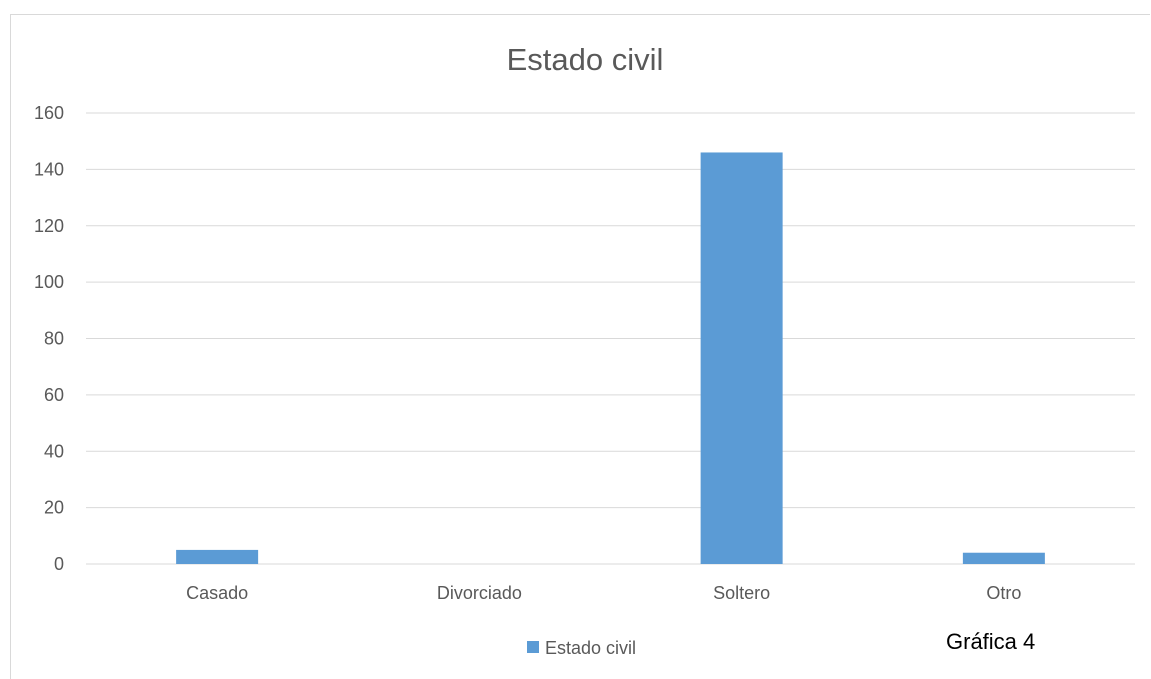 The image size is (1151, 679). What do you see at coordinates (217, 593) in the screenshot?
I see `x-tick-label: Casado` at bounding box center [217, 593].